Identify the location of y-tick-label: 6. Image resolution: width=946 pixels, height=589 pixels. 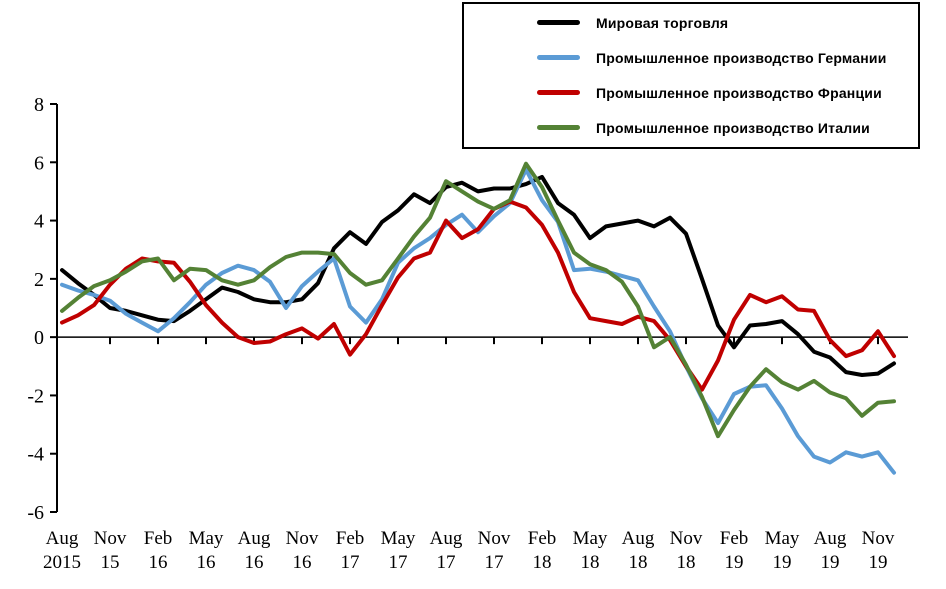
(39, 163).